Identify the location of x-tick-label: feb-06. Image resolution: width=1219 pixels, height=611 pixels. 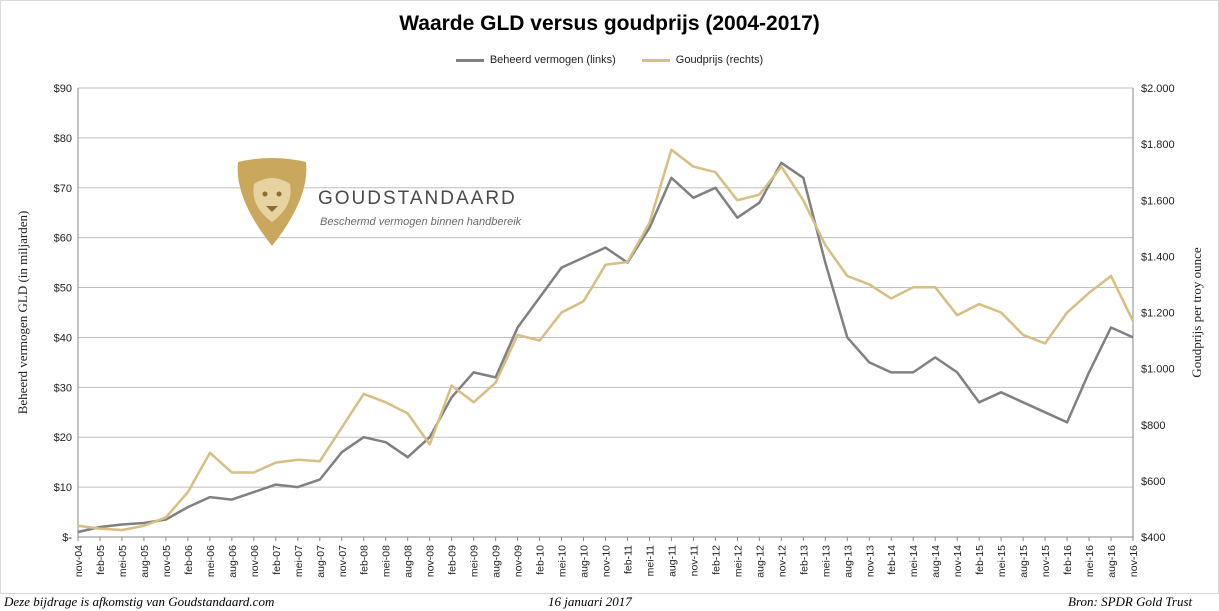
(189, 560).